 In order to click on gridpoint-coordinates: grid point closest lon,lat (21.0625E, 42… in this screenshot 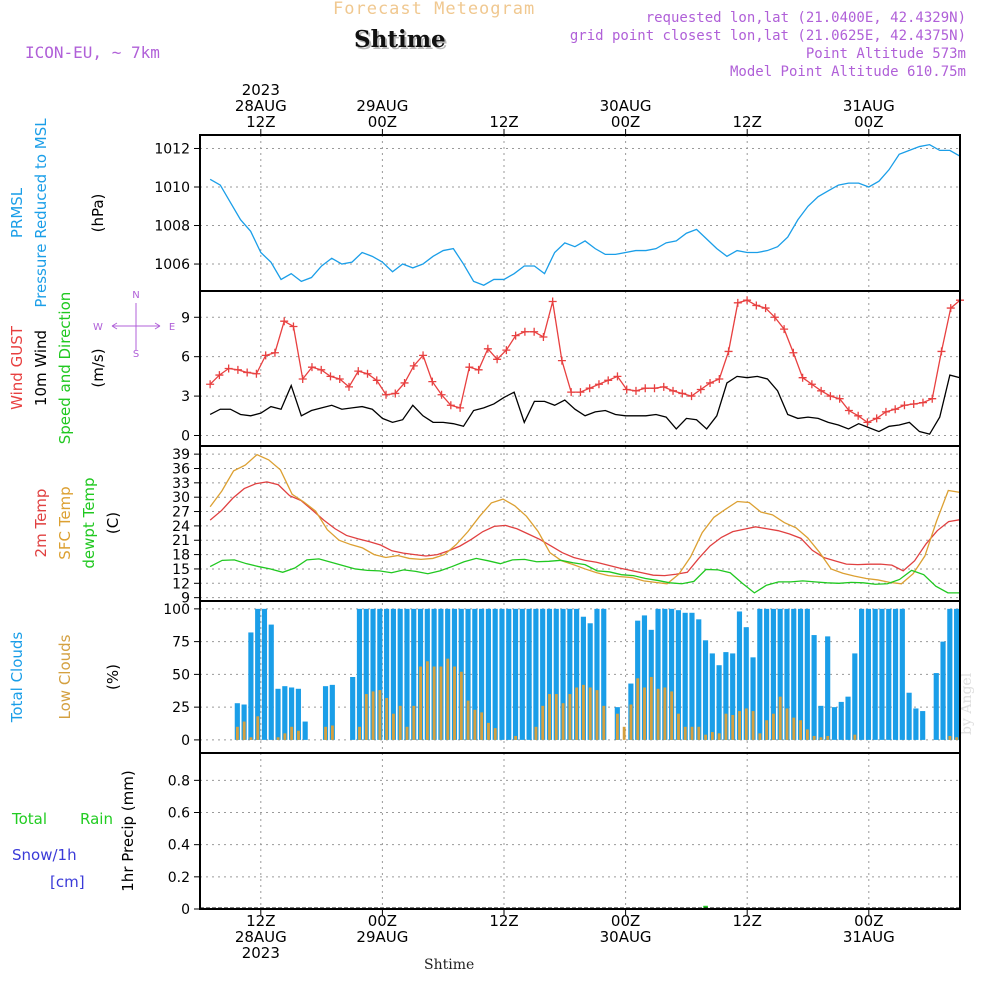, I will do `click(767, 36)`.